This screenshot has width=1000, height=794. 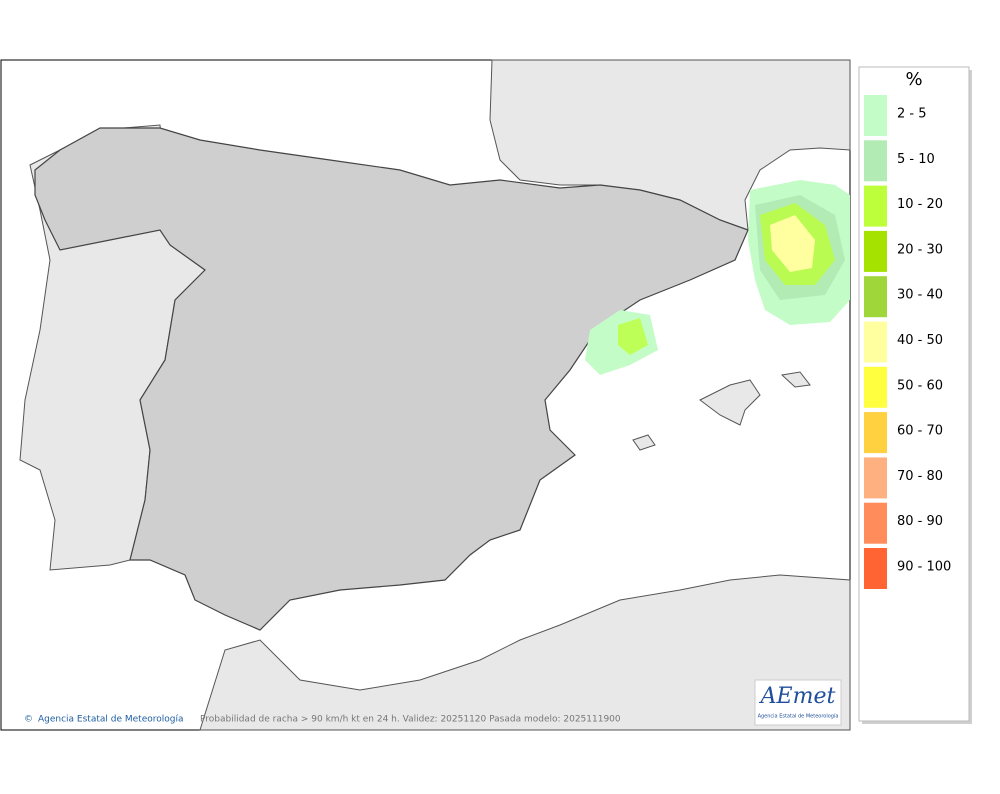 What do you see at coordinates (730, 402) in the screenshot?
I see `mallorca` at bounding box center [730, 402].